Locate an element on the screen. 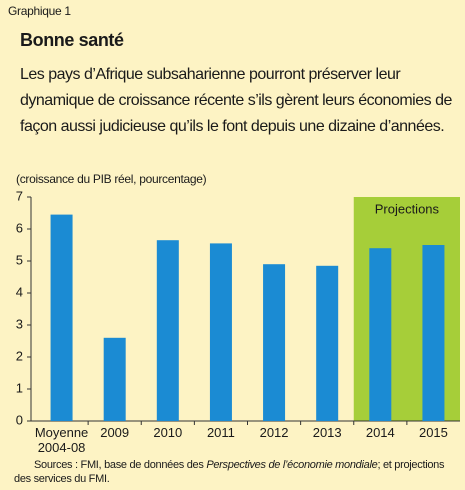 Image resolution: width=465 pixels, height=490 pixels. x-tick-label: 2010 is located at coordinates (168, 432).